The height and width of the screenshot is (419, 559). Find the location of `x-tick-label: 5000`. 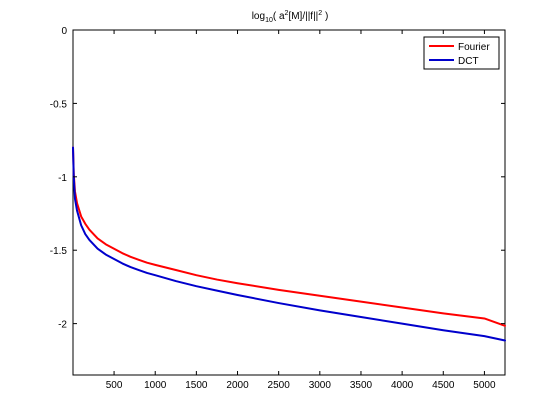

x-tick-label: 5000 is located at coordinates (484, 385).